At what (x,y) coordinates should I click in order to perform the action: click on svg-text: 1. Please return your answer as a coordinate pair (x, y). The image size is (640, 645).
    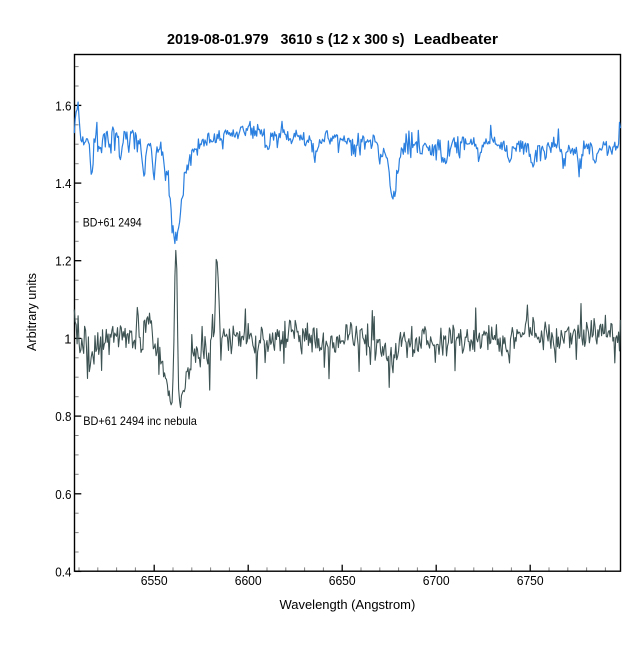
    Looking at the image, I should click on (67, 338).